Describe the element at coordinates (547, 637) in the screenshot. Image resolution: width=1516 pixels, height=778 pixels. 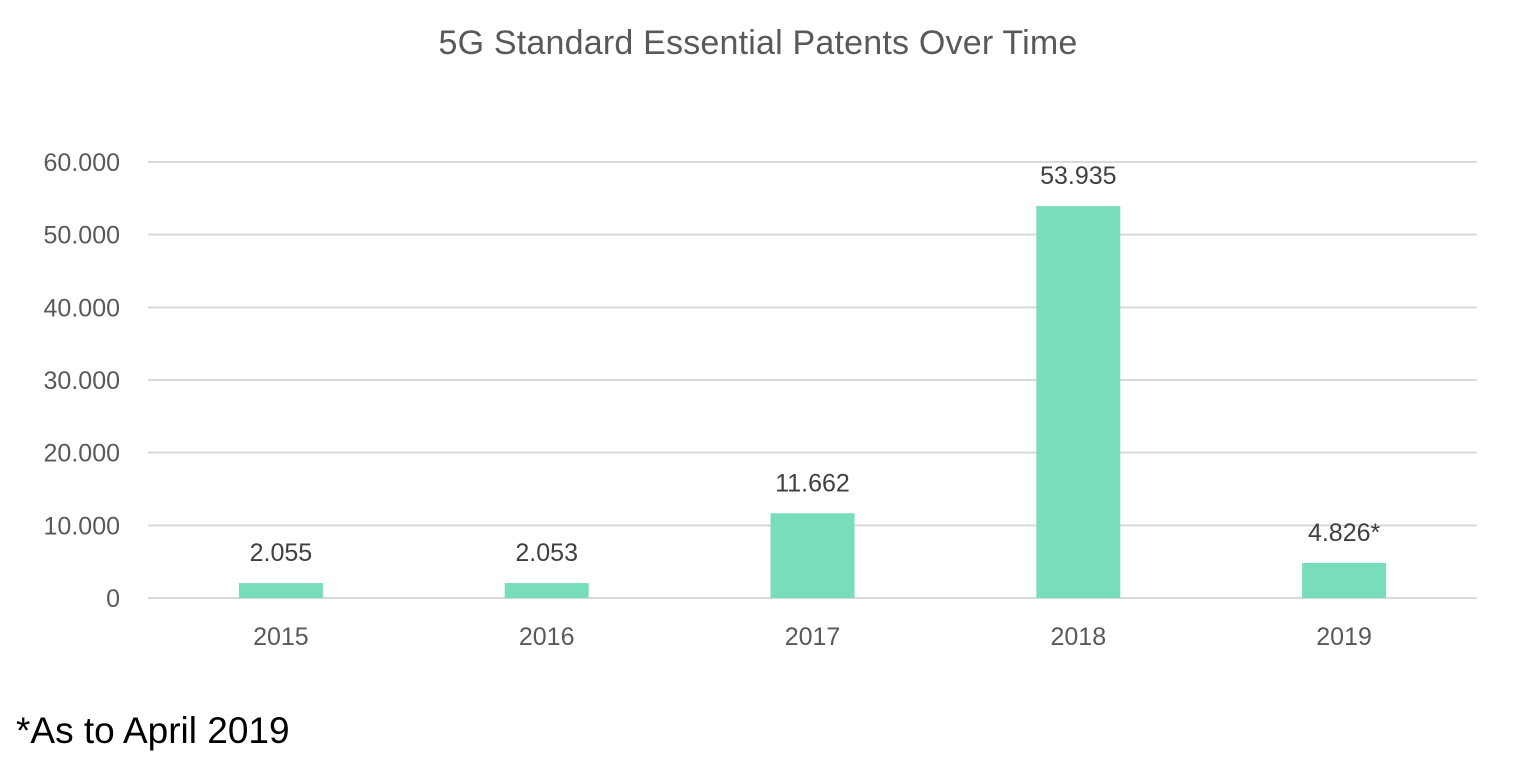
I see `x-tick-label: 2016` at that location.